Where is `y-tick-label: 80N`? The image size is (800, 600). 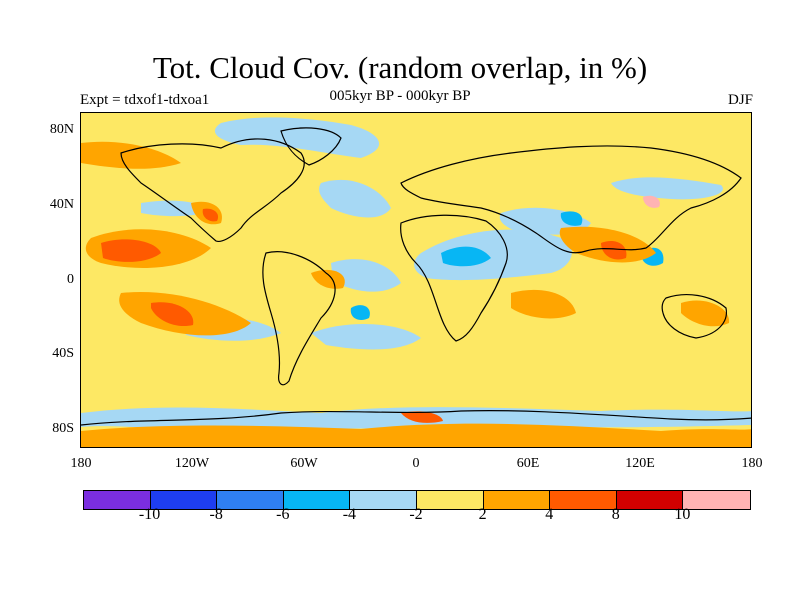
y-tick-label: 80N is located at coordinates (61, 129).